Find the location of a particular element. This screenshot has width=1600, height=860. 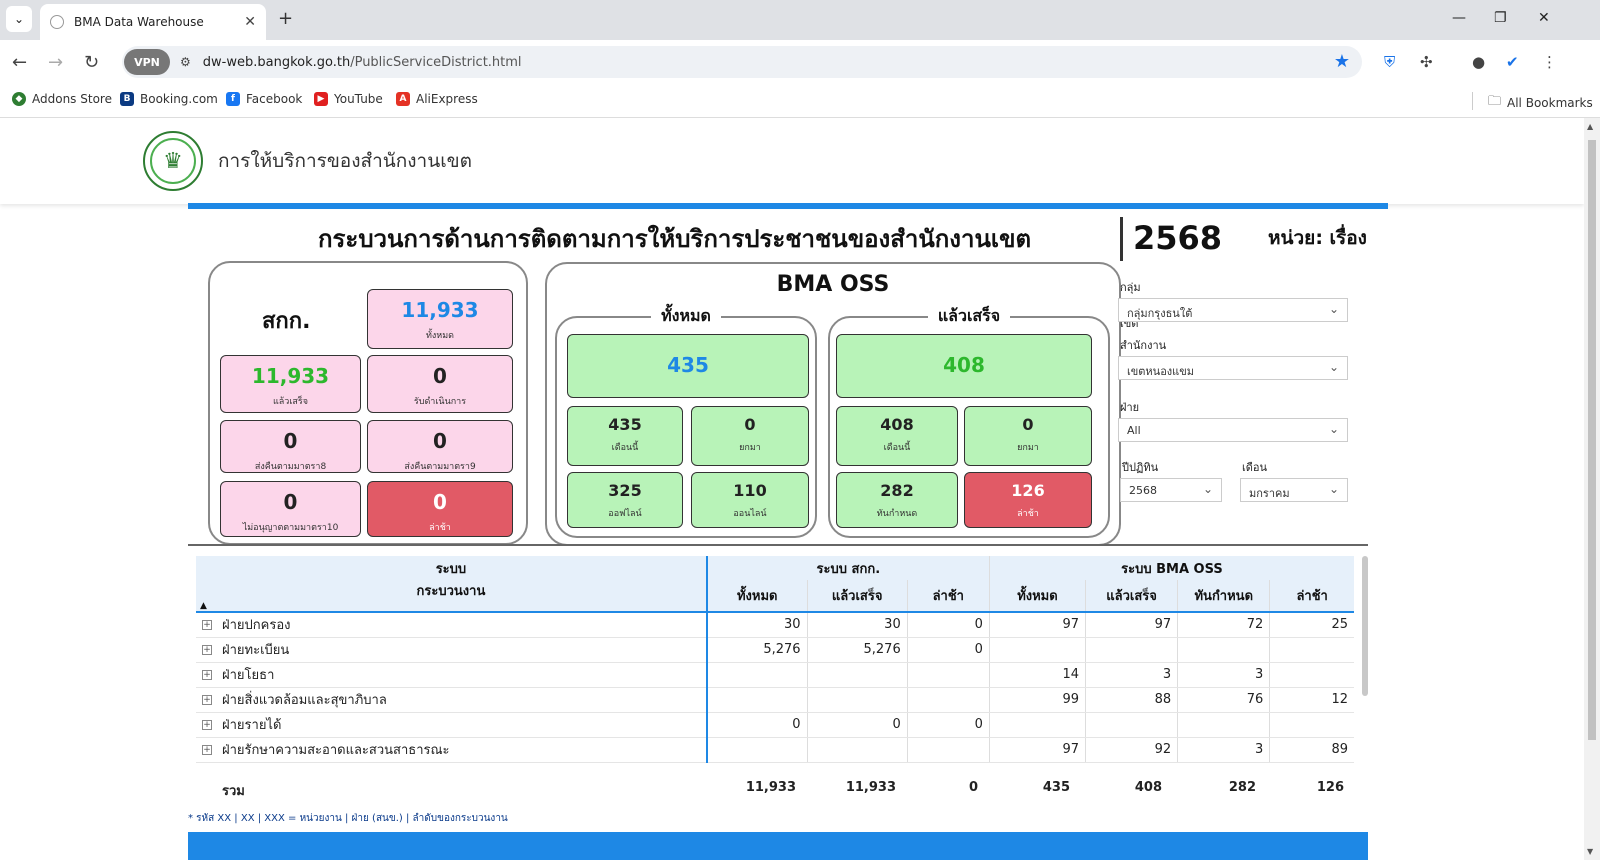

table-scrollbar is located at coordinates (1365, 626).